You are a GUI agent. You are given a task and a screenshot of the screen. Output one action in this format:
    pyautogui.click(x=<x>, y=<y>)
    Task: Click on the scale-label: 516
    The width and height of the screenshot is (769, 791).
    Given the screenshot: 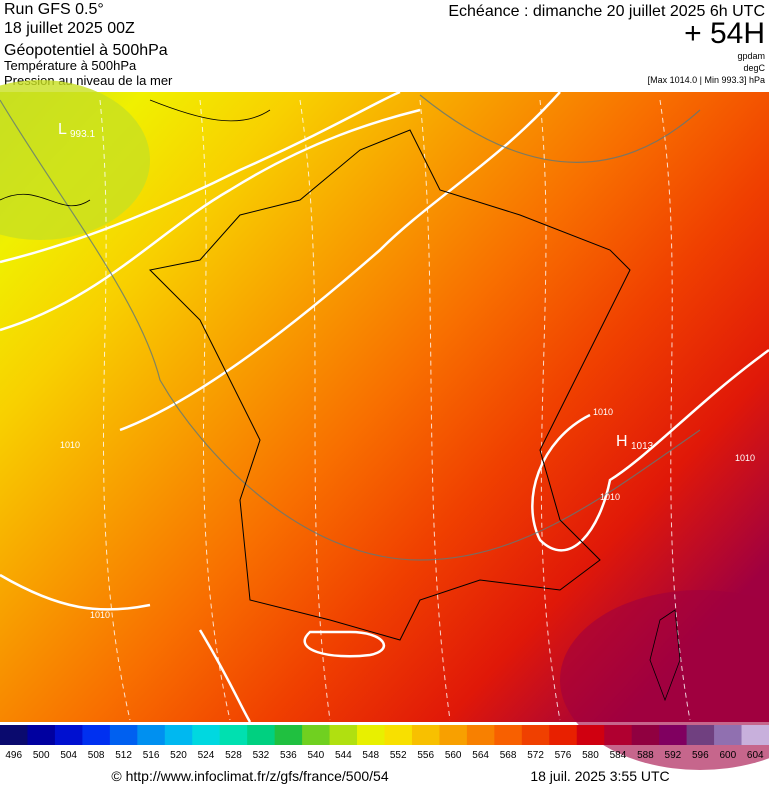 What is the action you would take?
    pyautogui.click(x=151, y=755)
    